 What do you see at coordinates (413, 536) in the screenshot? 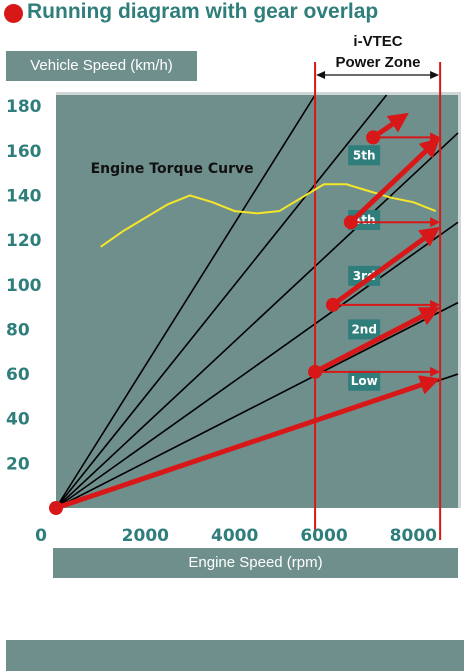
I see `x-tick-label-8000: 8000` at bounding box center [413, 536].